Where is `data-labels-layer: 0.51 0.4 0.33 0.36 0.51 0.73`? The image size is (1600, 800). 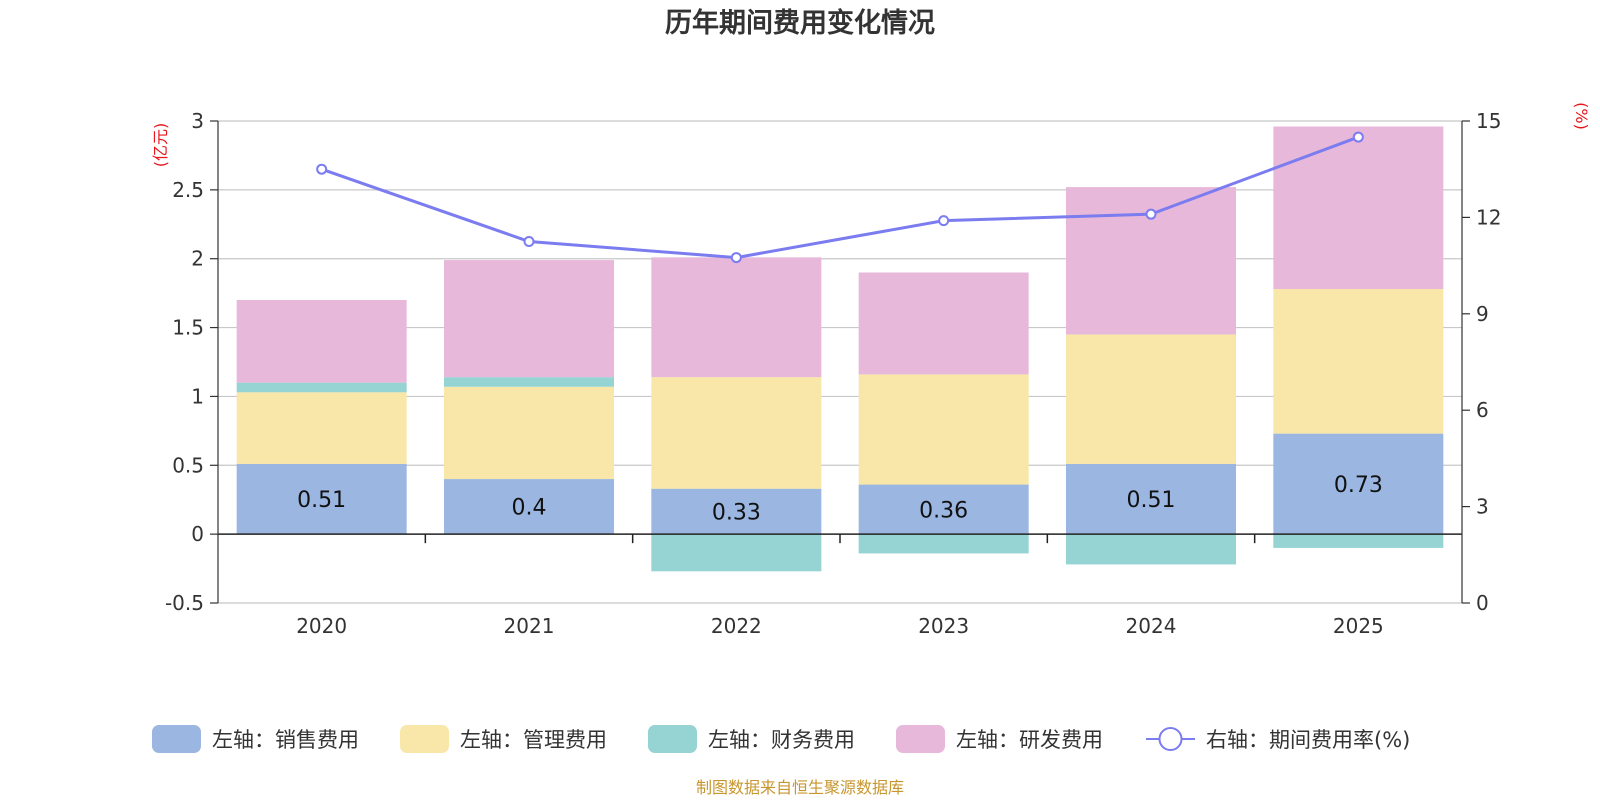
data-labels-layer: 0.51 0.4 0.33 0.36 0.51 0.73 is located at coordinates (840, 499).